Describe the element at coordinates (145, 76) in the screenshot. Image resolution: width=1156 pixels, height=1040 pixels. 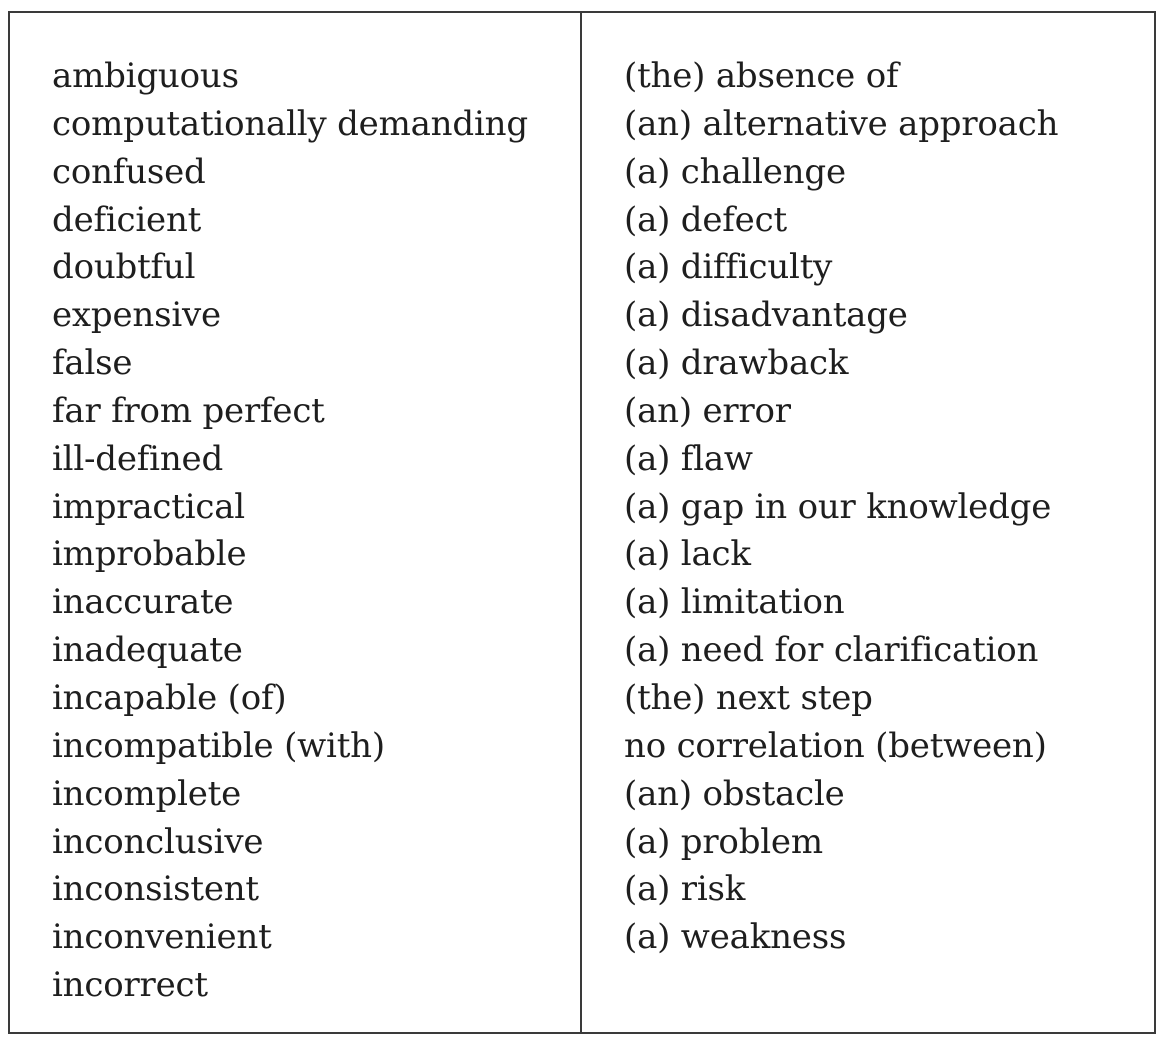
I see `list-item: ambiguous` at that location.